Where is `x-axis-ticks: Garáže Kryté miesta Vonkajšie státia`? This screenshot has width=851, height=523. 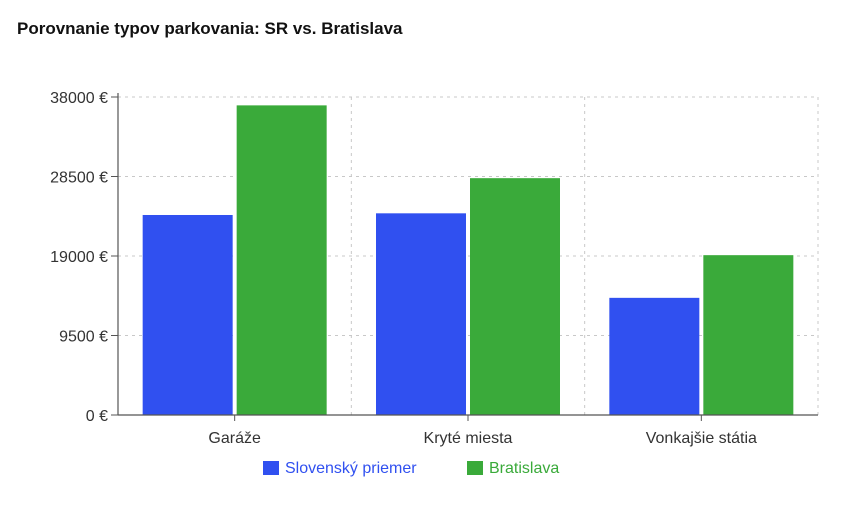
x-axis-ticks: Garáže Kryté miesta Vonkajšie státia is located at coordinates (482, 431).